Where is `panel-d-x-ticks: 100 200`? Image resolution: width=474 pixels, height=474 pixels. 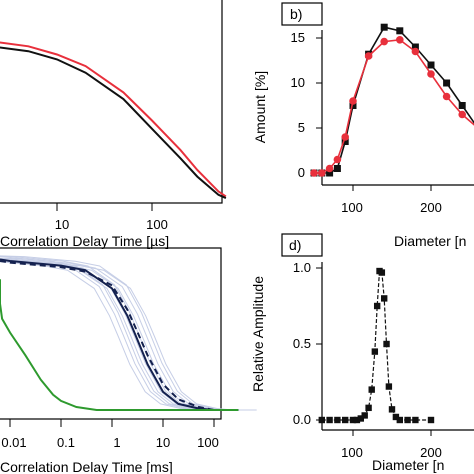 panel-d-x-ticks: 100 200 is located at coordinates (391, 445).